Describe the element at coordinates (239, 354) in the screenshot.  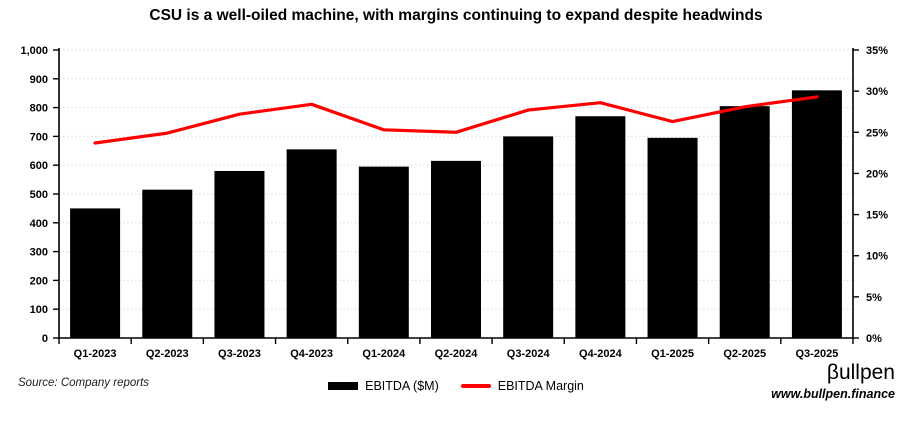
I see `x-axis-category-label: Q3-2023` at that location.